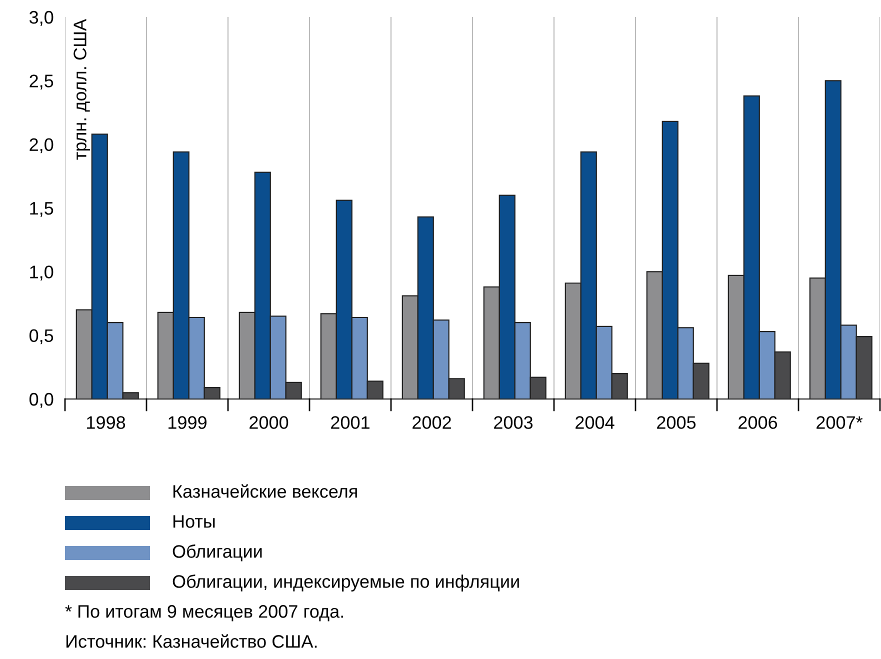  What do you see at coordinates (350, 422) in the screenshot?
I see `x-tick-label: 2001` at bounding box center [350, 422].